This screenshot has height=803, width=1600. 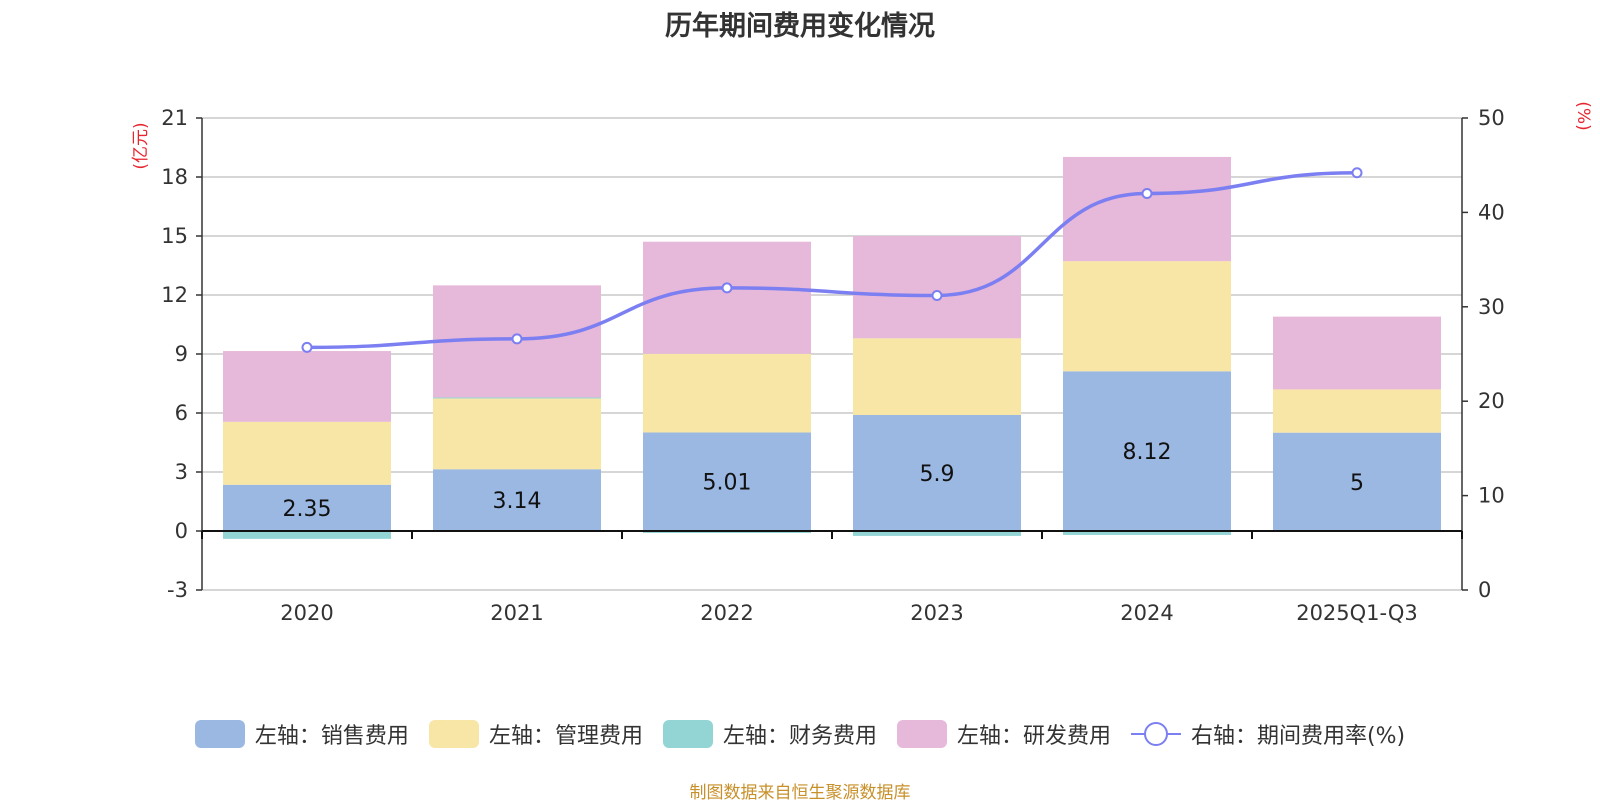 What do you see at coordinates (181, 413) in the screenshot?
I see `left-axis-tick-label: 6` at bounding box center [181, 413].